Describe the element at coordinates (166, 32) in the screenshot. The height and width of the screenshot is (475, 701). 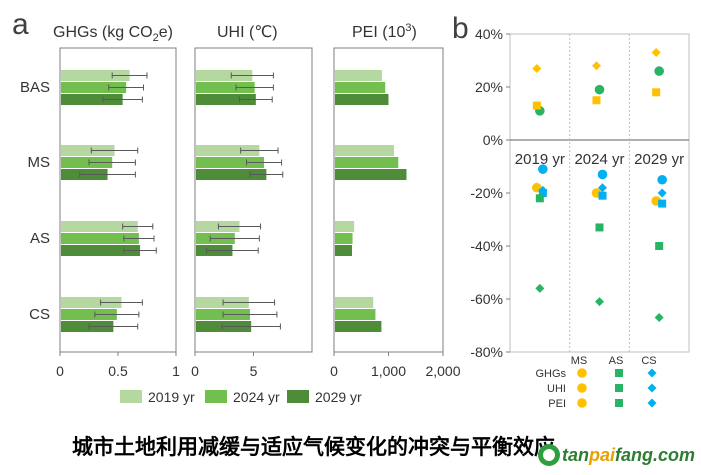
I see `title-text: e)` at that location.